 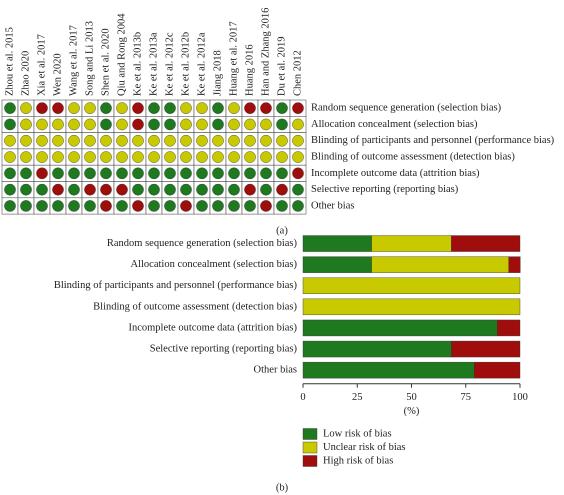 What do you see at coordinates (212, 327) in the screenshot?
I see `category-label: Incomplete outcome data (attrition bias)` at bounding box center [212, 327].